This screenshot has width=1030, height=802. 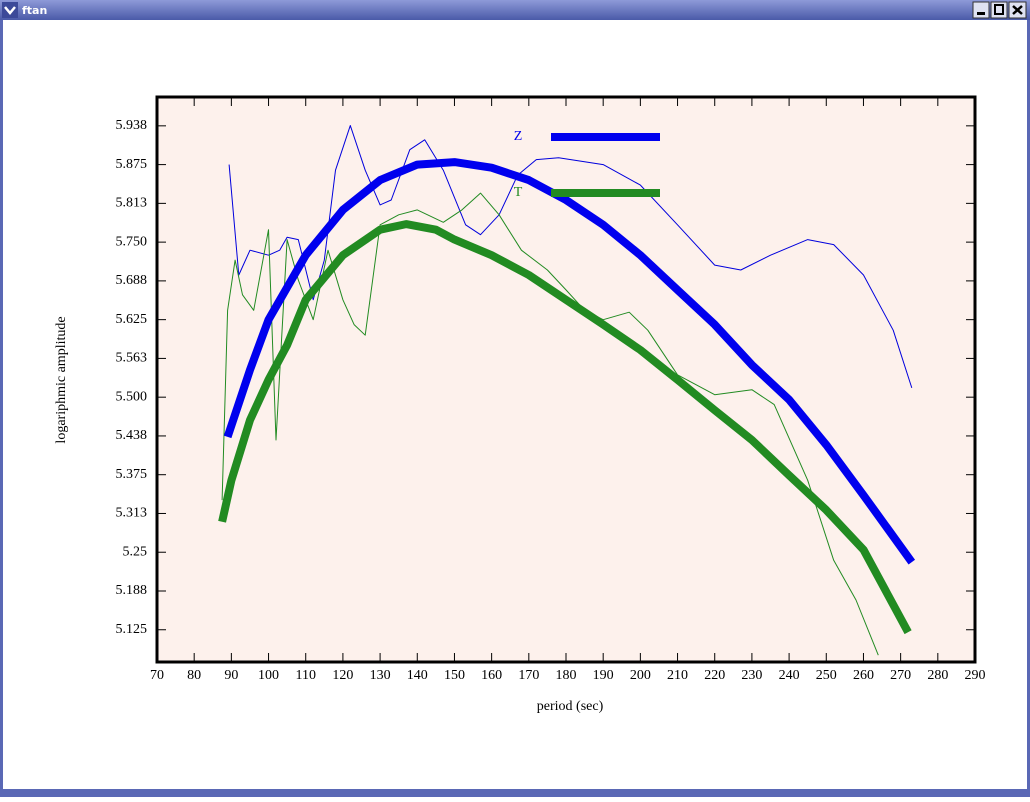 What do you see at coordinates (937, 675) in the screenshot?
I see `x-tick-label: 280` at bounding box center [937, 675].